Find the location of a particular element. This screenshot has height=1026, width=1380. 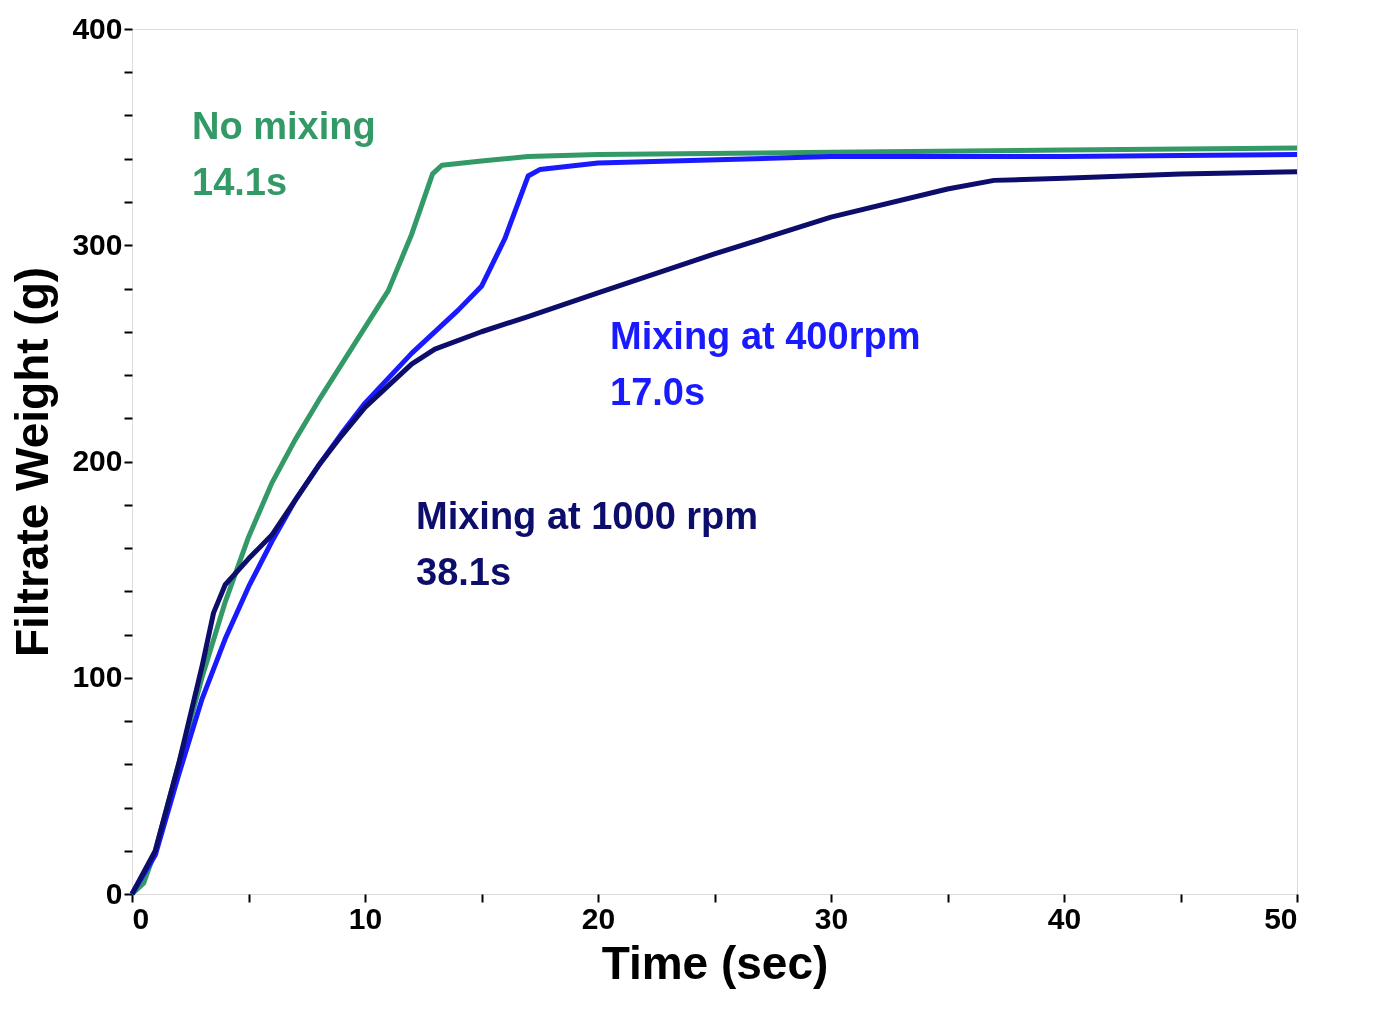

x-tick-label: 10 is located at coordinates (365, 918).